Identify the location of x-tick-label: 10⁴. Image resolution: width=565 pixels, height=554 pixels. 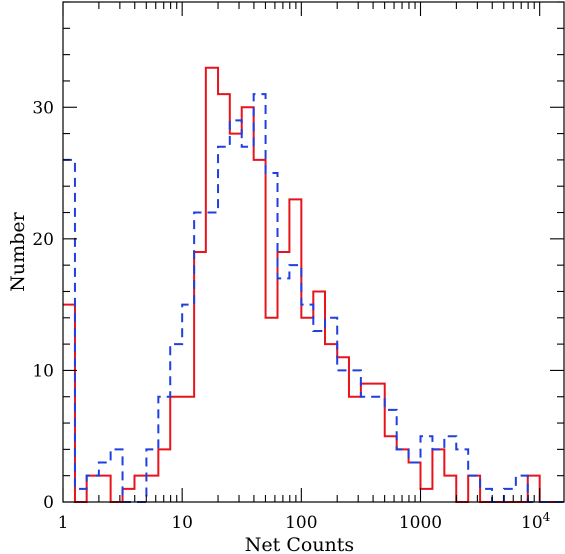
(536, 521).